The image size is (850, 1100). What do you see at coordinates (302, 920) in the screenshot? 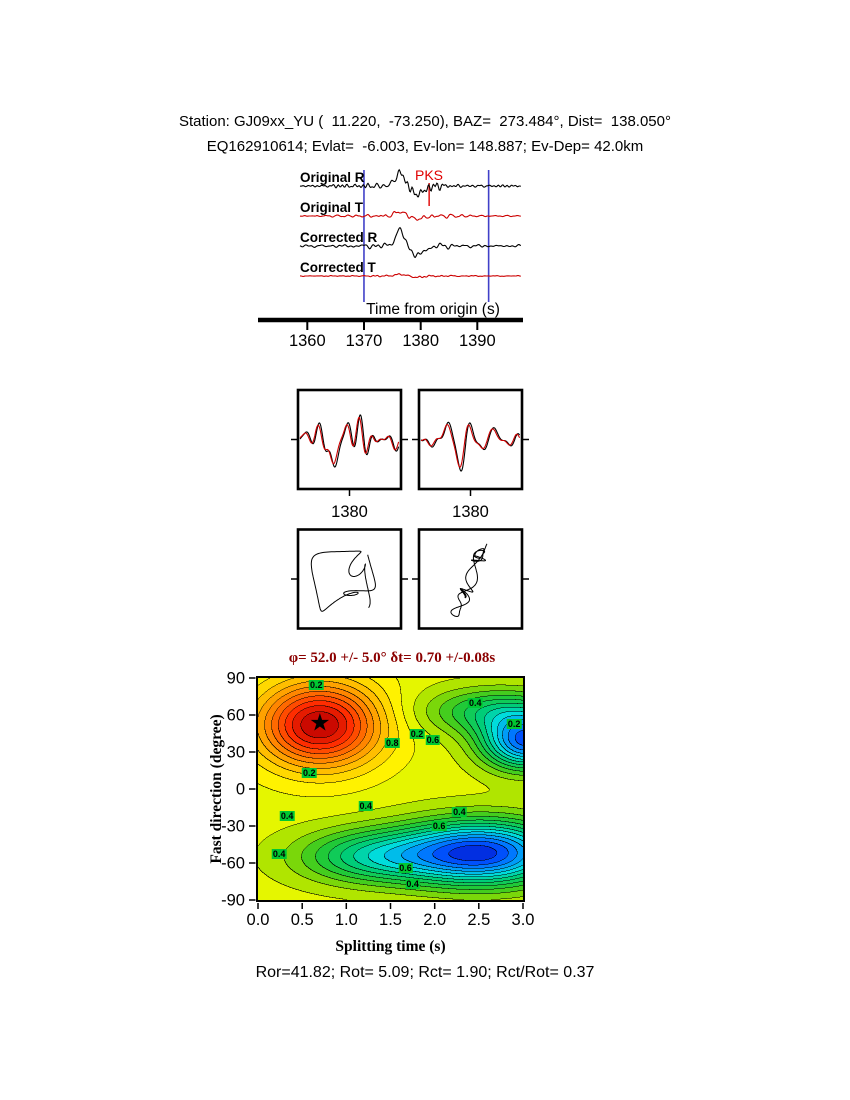
I see `x-tick-label: 0.5` at bounding box center [302, 920].